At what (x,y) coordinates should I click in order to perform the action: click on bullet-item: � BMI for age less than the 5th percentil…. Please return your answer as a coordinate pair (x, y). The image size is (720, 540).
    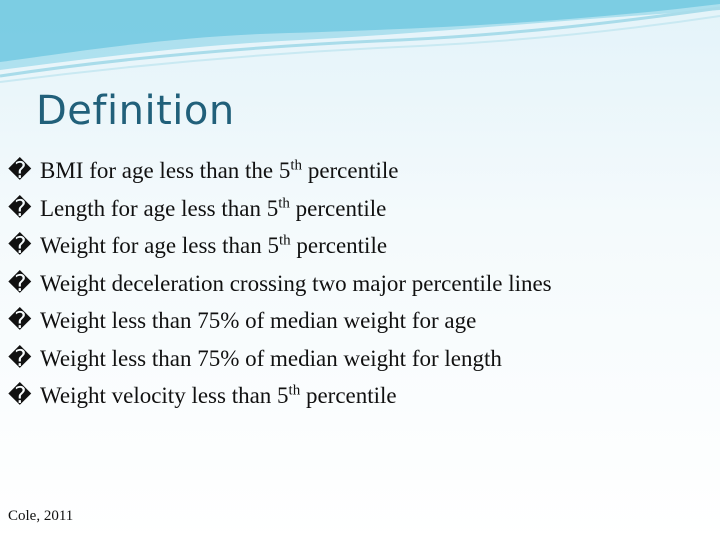
    Looking at the image, I should click on (348, 171).